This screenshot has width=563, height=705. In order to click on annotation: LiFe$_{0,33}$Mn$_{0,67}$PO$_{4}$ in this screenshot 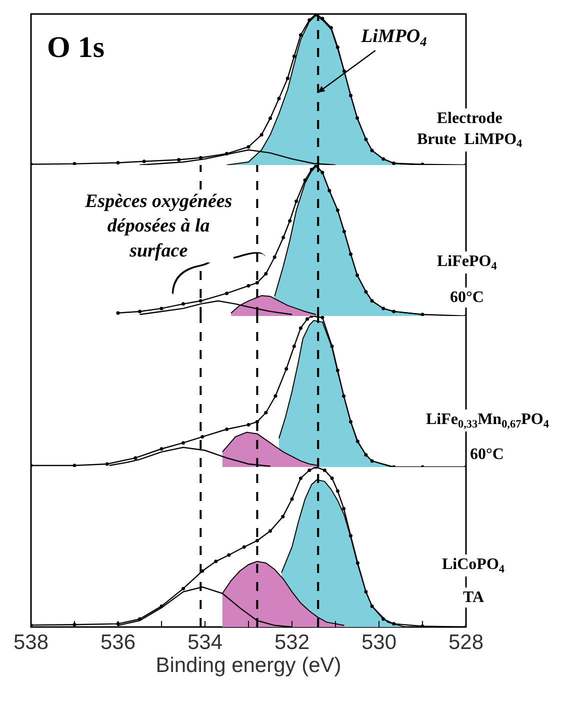, I will do `click(488, 420)`.